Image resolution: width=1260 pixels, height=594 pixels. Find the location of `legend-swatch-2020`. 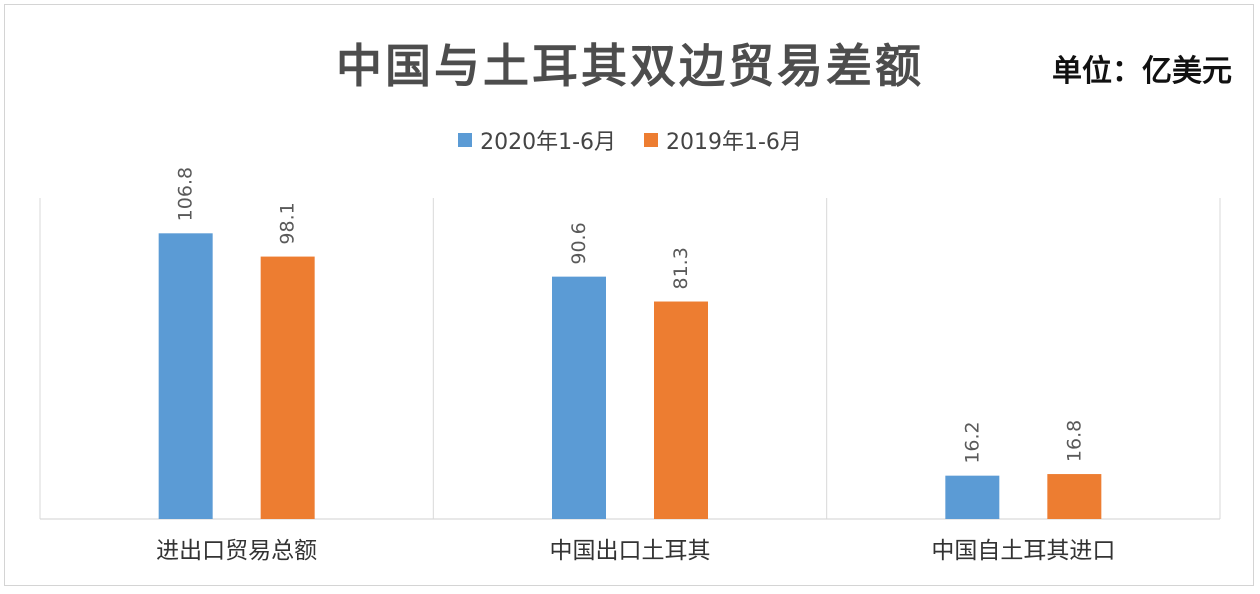

legend-swatch-2020 is located at coordinates (465, 140).